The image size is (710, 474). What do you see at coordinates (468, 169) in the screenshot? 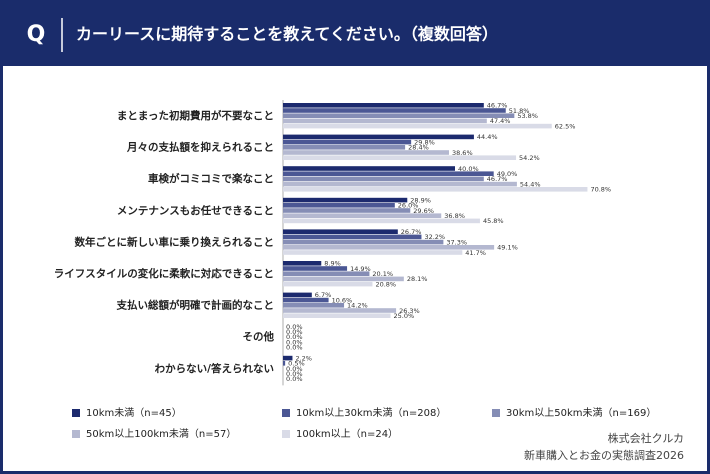
I see `value-label: 40.0%` at bounding box center [468, 169].